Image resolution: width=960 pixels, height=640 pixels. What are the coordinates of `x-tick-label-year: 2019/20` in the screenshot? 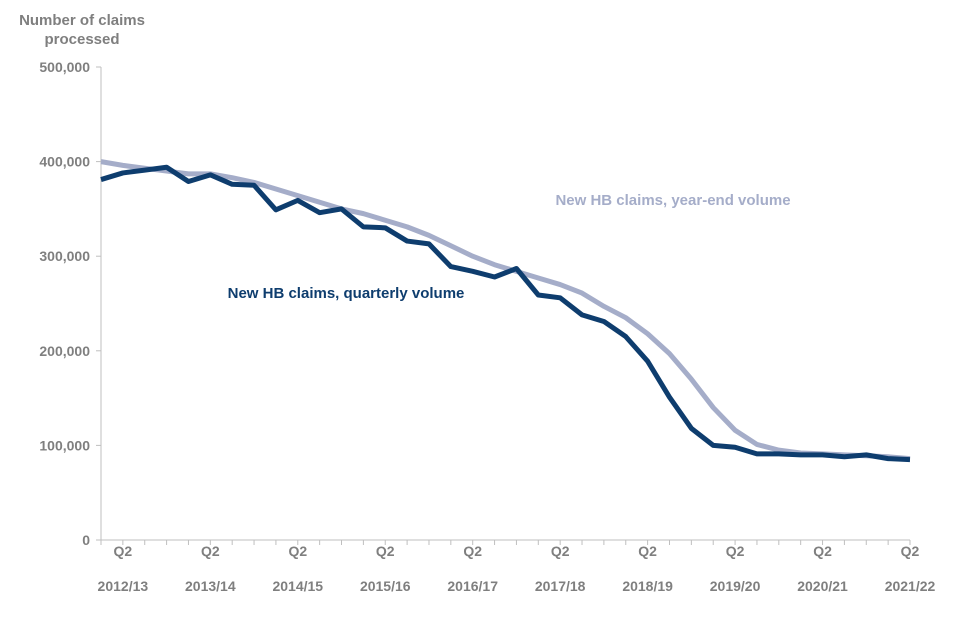 It's located at (735, 586).